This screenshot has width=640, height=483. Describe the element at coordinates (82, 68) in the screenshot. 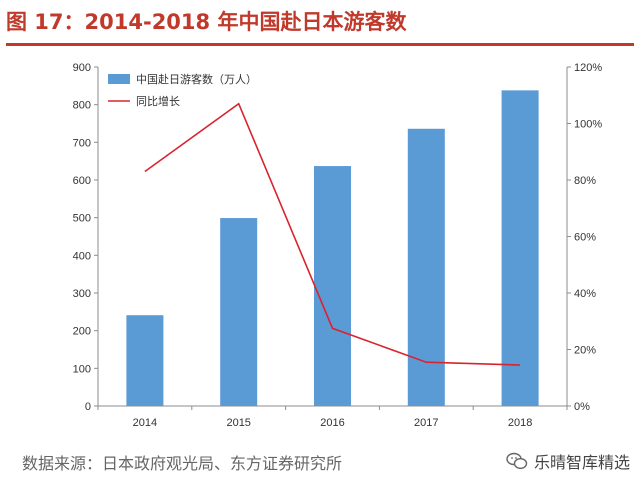

I see `y-tick-label: 900` at that location.